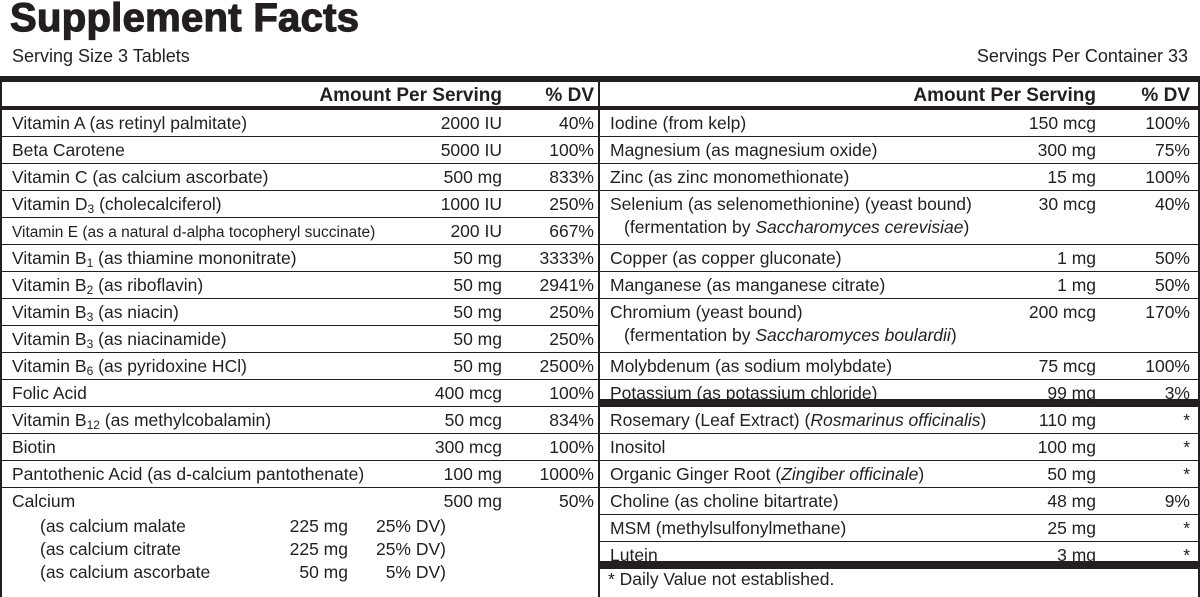 Image resolution: width=1200 pixels, height=597 pixels. I want to click on name-segment: Zingiber officinale, so click(850, 474).